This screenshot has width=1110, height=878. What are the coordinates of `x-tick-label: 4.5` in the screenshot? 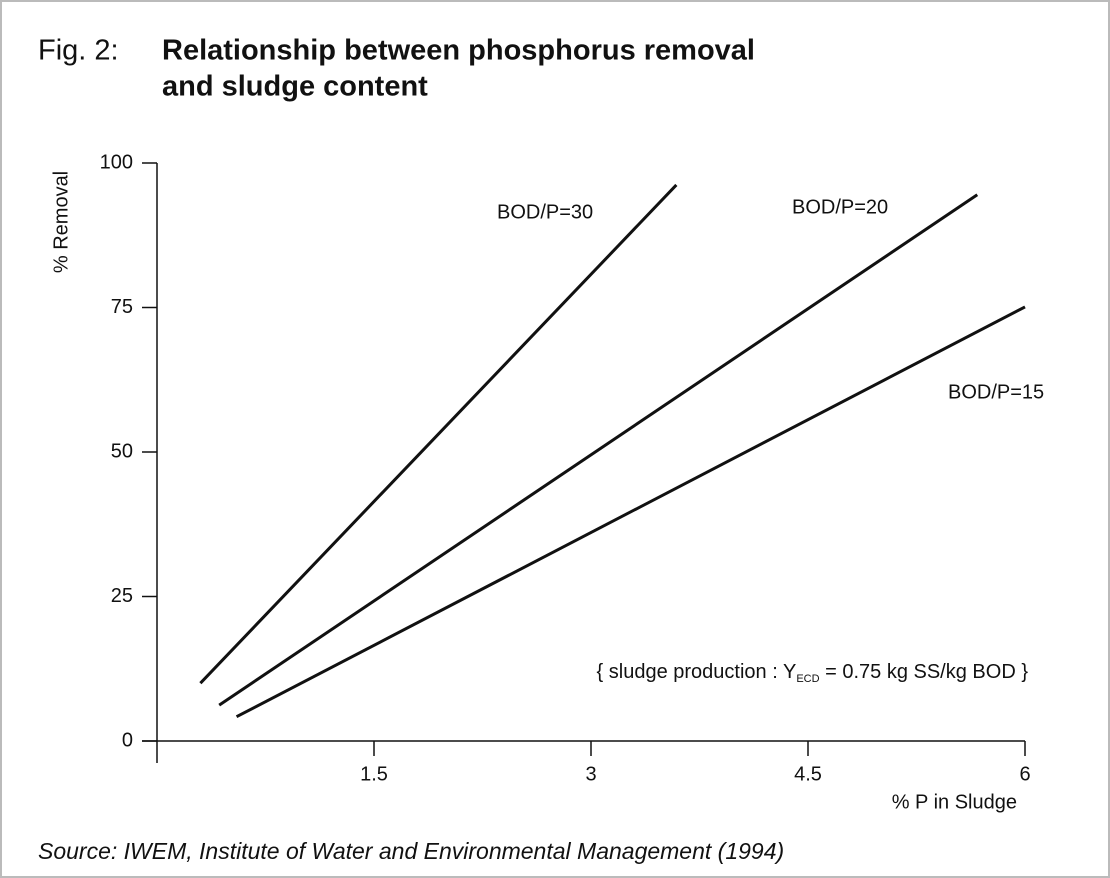 It's located at (808, 774).